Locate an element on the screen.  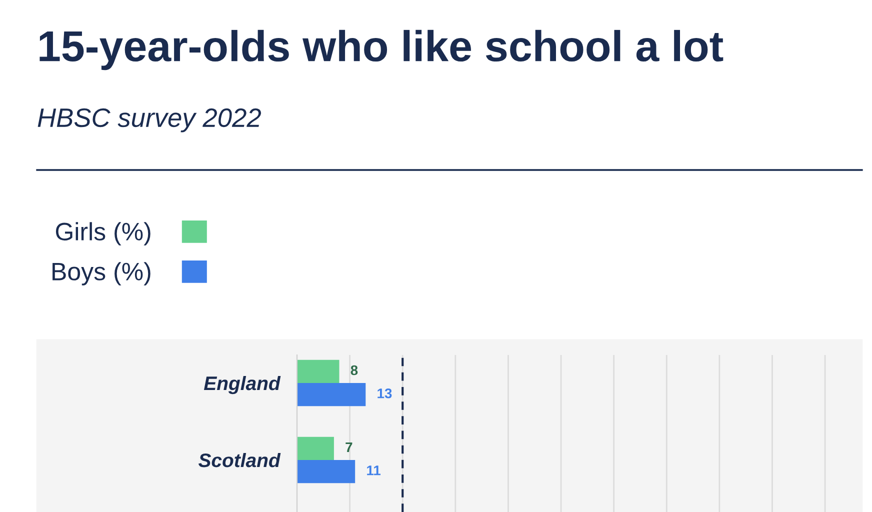
data-label: 8 is located at coordinates (354, 370).